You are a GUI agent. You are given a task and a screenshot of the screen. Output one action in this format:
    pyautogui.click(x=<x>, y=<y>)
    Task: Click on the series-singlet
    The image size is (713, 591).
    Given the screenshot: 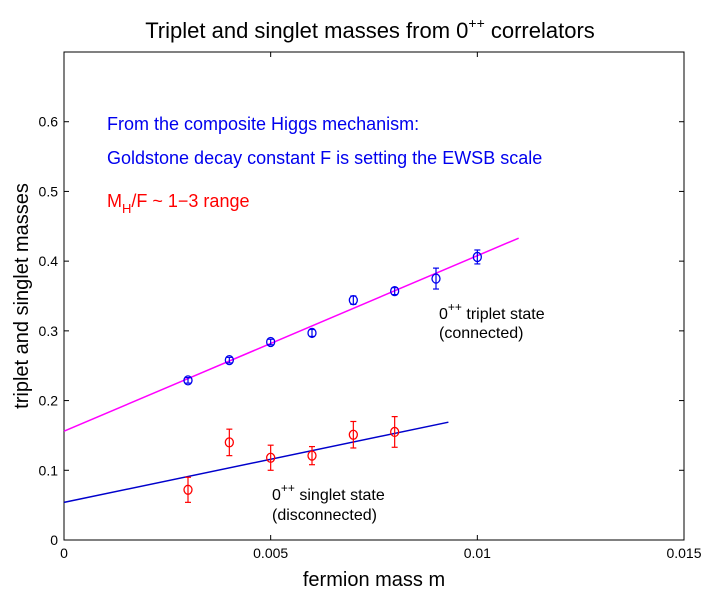 What is the action you would take?
    pyautogui.click(x=291, y=459)
    